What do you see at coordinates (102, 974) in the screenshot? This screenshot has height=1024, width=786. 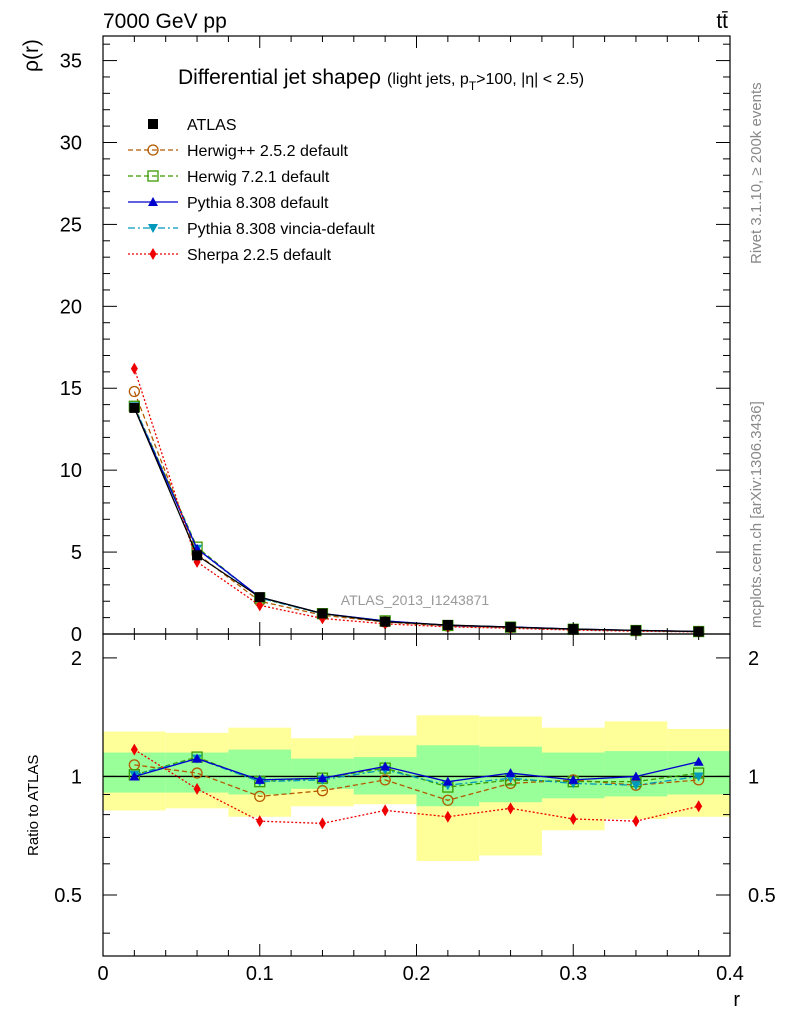 I see `x-tick-label: 0` at bounding box center [102, 974].